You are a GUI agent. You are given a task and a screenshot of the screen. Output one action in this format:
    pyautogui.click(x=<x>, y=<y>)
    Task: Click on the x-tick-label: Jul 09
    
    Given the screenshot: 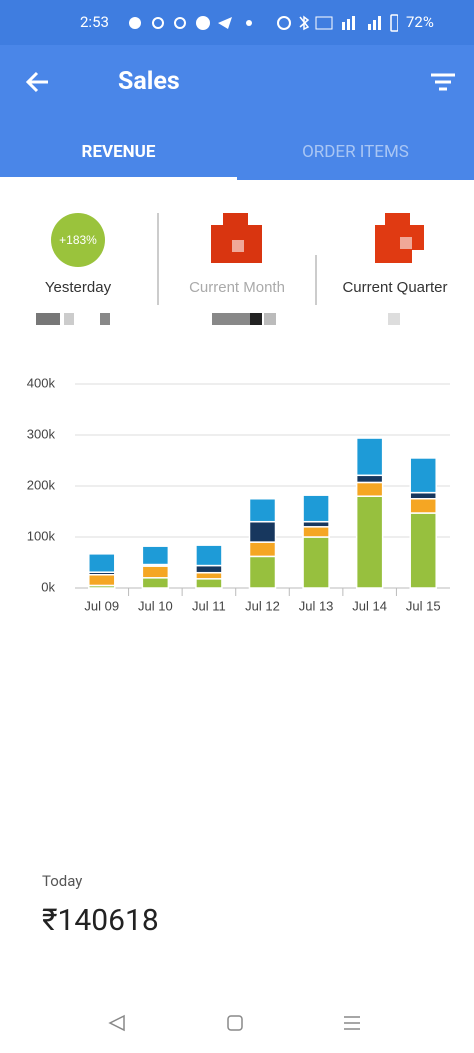 What is the action you would take?
    pyautogui.click(x=101, y=605)
    